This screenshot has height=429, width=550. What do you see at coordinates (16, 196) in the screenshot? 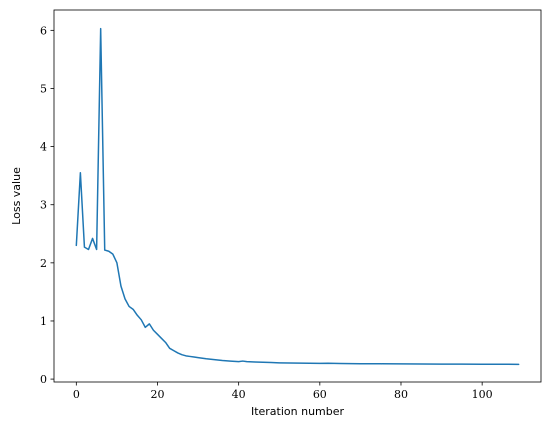
I see `y-axis-label: Loss value` at bounding box center [16, 196].